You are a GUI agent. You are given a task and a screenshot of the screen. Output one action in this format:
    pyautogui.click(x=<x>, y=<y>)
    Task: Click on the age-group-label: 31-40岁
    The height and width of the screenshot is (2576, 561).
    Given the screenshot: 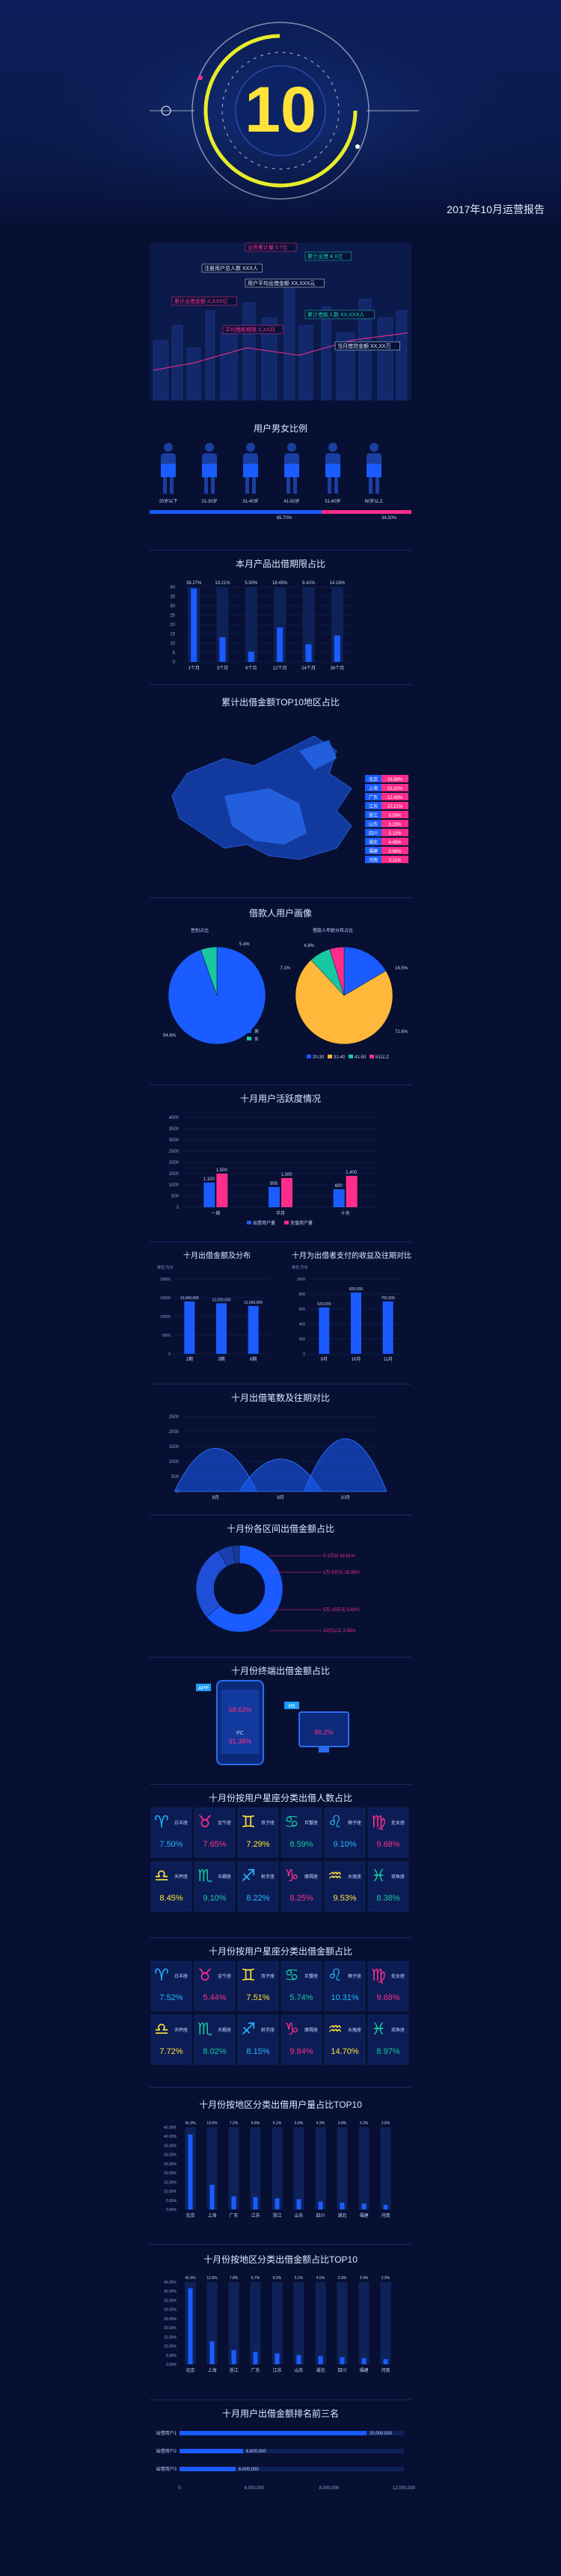 What is the action you would take?
    pyautogui.click(x=250, y=501)
    